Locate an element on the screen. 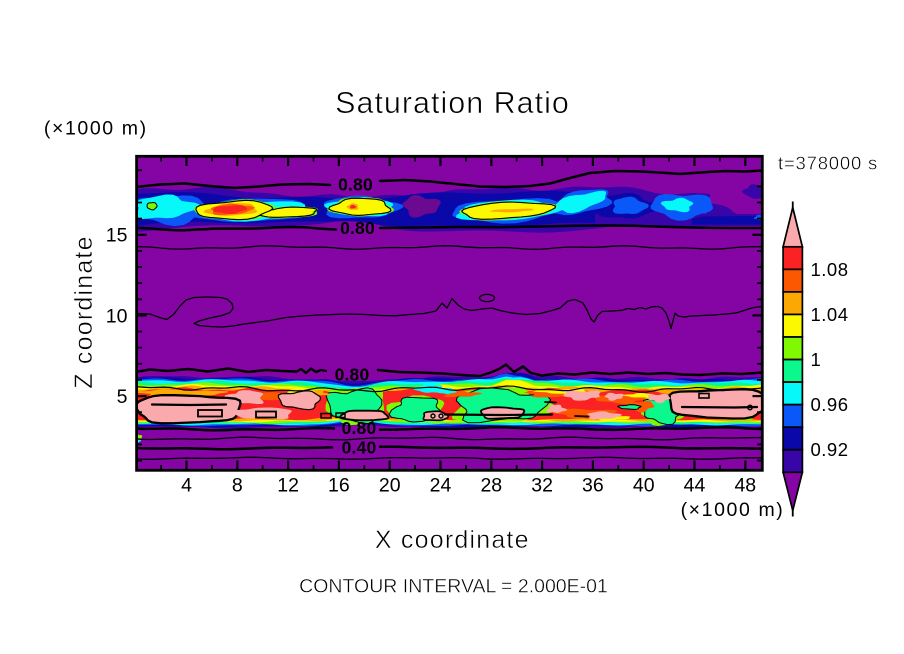 The image size is (904, 654). svg-text: 8 is located at coordinates (237, 486).